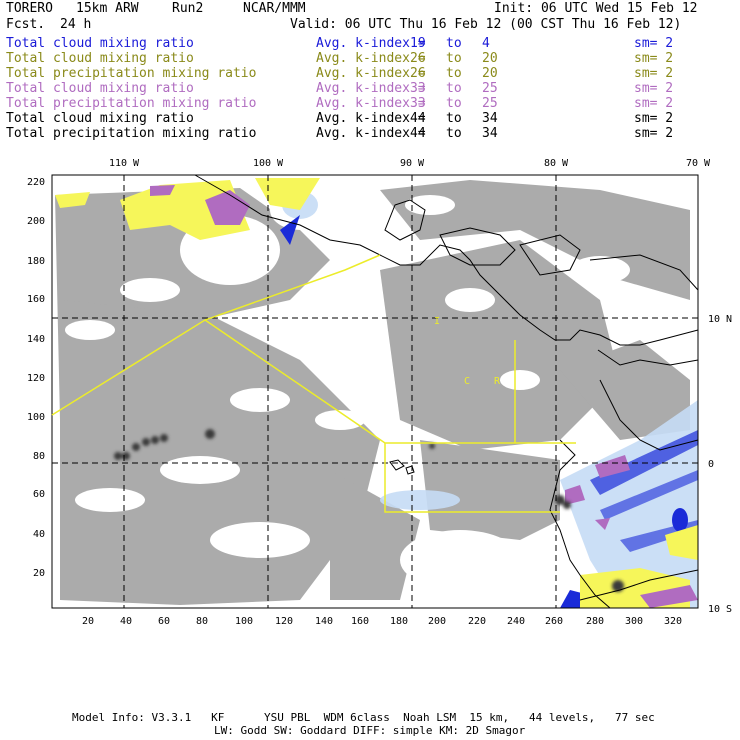 This screenshot has width=740, height=740. I want to click on region-label: C, so click(467, 381).